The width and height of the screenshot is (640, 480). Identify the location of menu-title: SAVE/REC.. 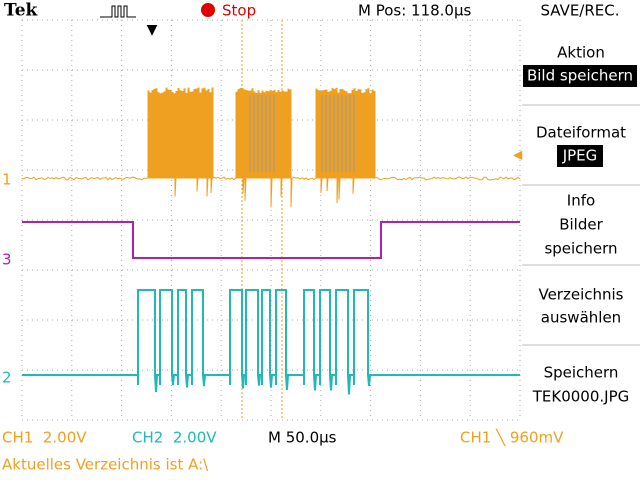
(579, 11).